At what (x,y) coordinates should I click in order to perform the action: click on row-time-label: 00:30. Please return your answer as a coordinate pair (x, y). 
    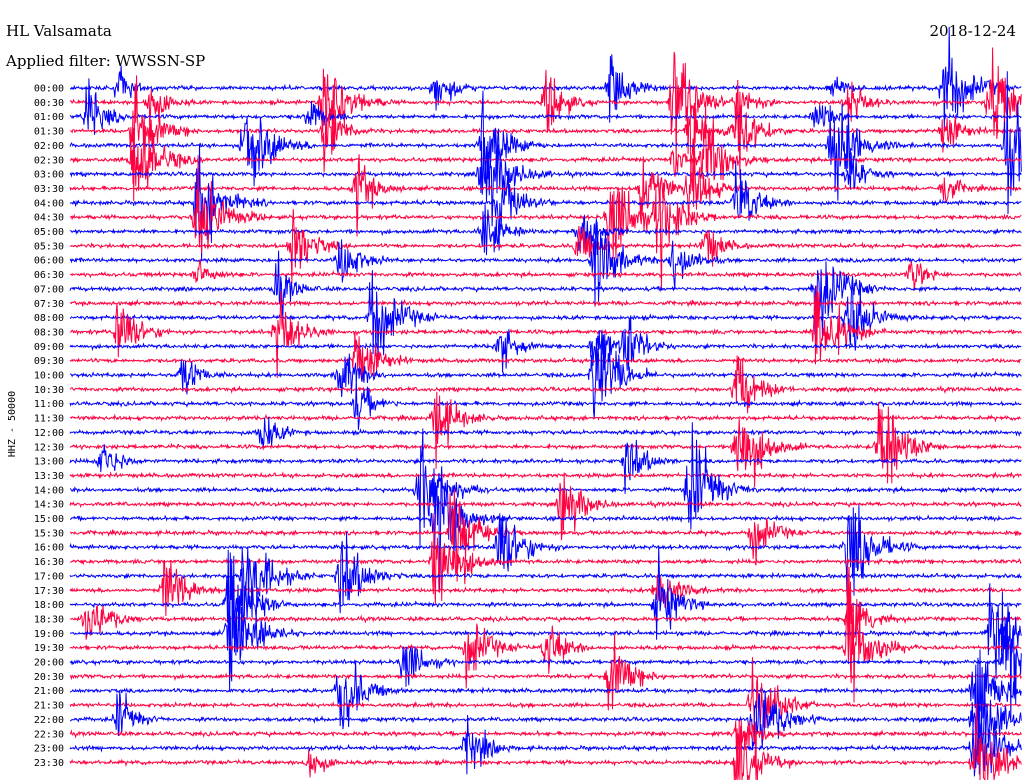
    Looking at the image, I should click on (49, 103).